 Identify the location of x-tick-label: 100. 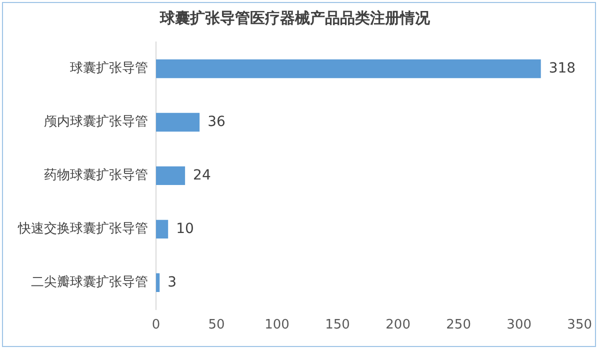
(277, 325).